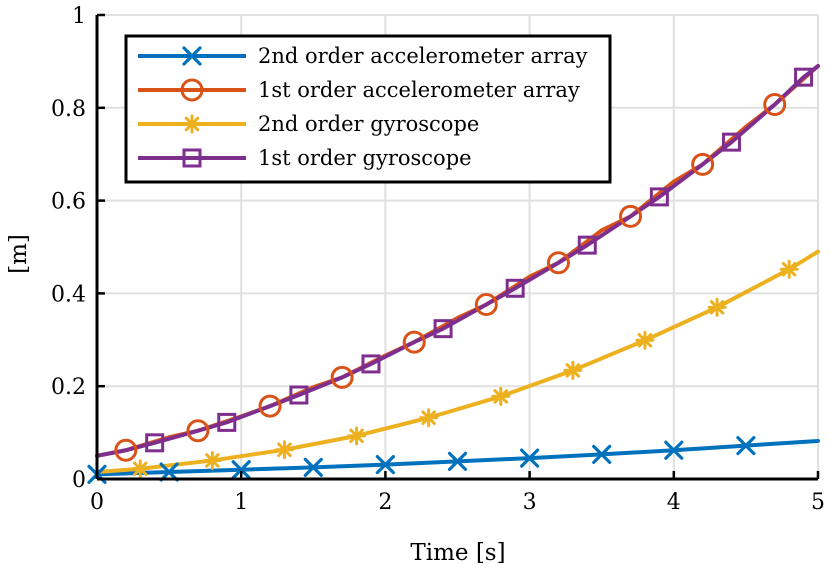 Image resolution: width=830 pixels, height=572 pixels. Describe the element at coordinates (68, 387) in the screenshot. I see `y-tick-label-1: 0.2` at that location.